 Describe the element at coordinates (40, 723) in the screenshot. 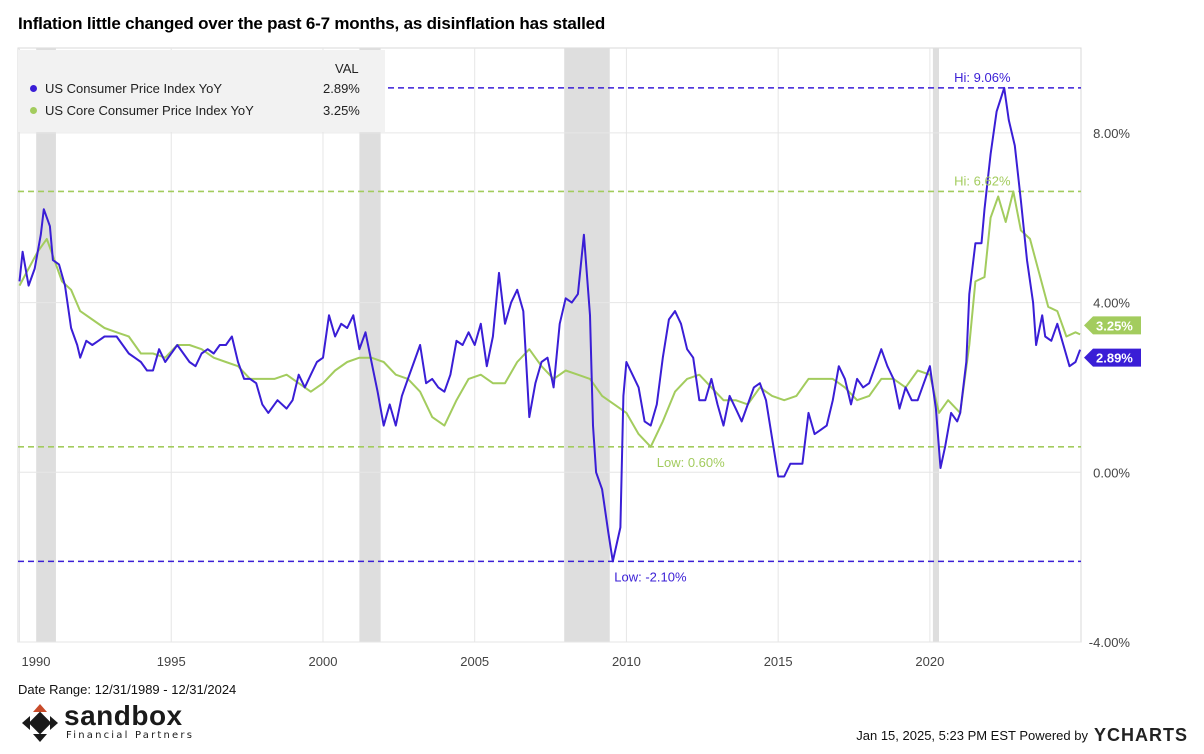

I see `sandbox-mark-icon` at that location.